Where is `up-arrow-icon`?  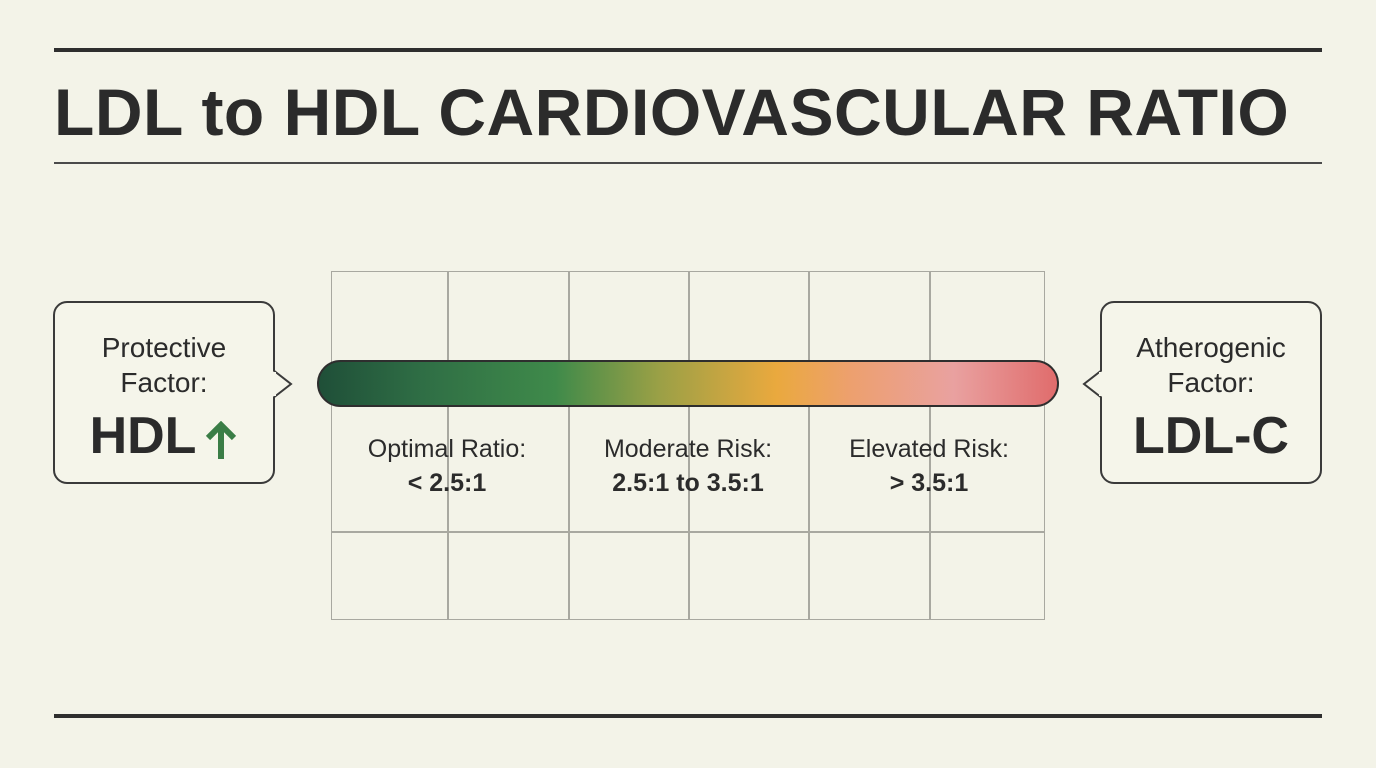 up-arrow-icon is located at coordinates (221, 444).